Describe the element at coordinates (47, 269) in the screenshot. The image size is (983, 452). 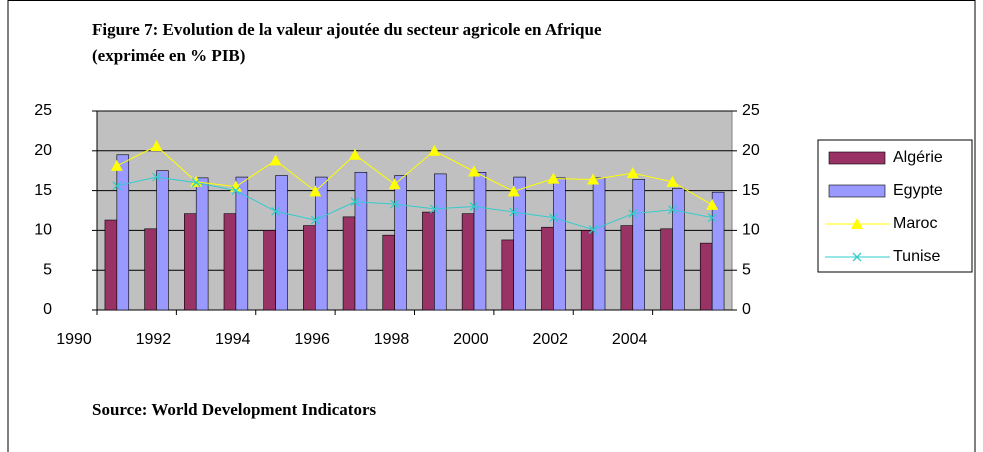
I see `y-tick-label: 5` at that location.